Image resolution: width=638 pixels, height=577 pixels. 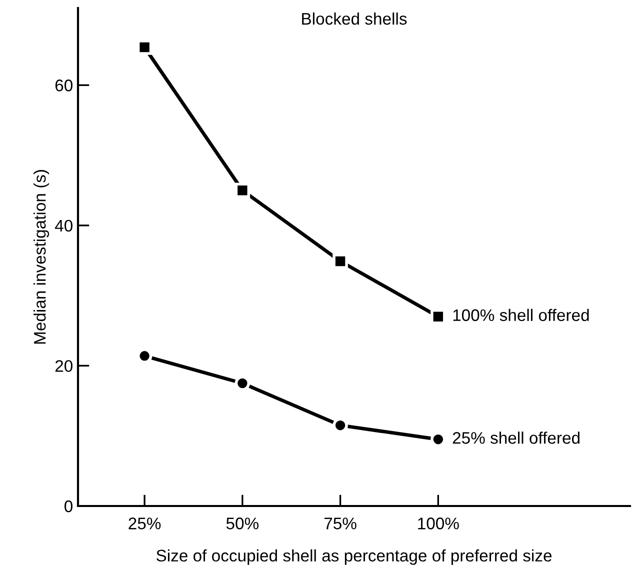 What do you see at coordinates (340, 524) in the screenshot?
I see `x-tick-label: 75%` at bounding box center [340, 524].